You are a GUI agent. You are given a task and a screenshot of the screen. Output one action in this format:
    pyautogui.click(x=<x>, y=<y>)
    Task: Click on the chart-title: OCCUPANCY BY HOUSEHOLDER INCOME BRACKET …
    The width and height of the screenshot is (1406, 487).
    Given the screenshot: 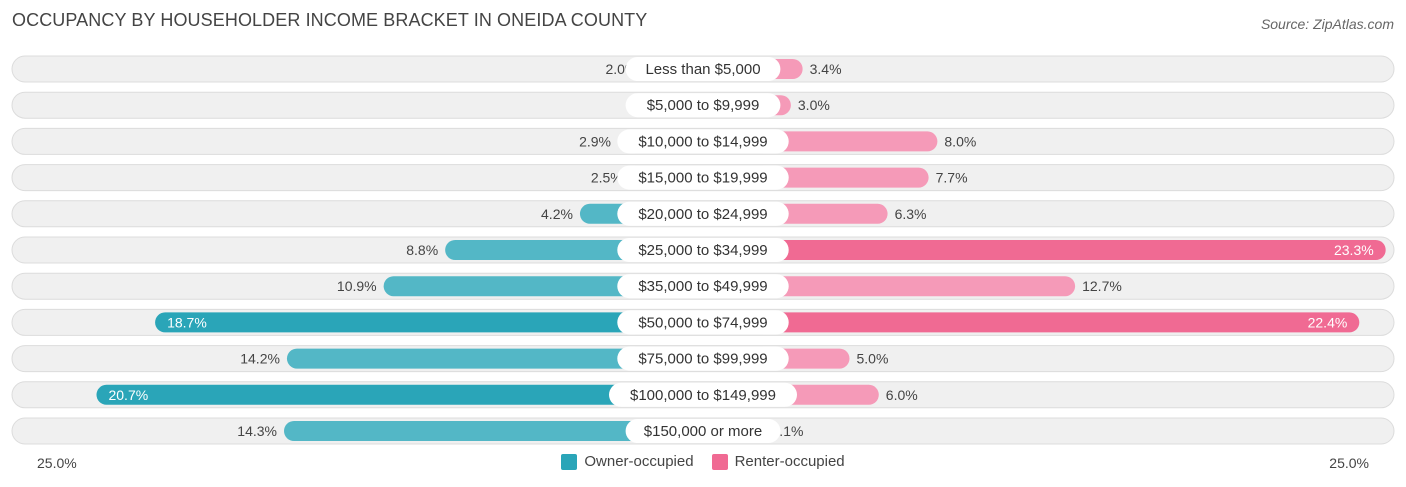 What is the action you would take?
    pyautogui.click(x=330, y=20)
    